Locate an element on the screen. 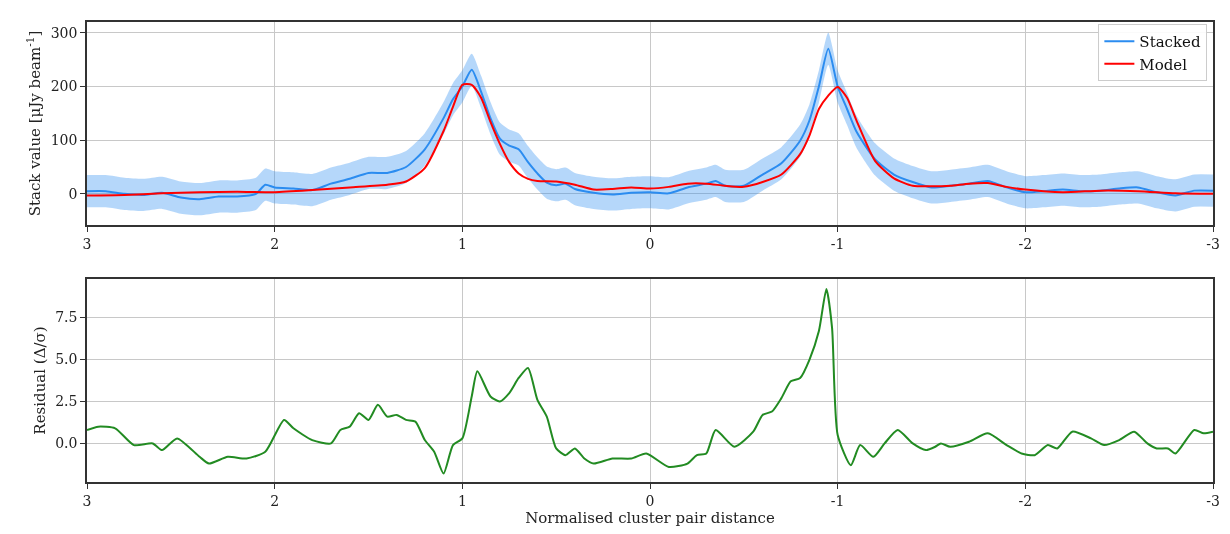  y-tick-label: 300 is located at coordinates (64, 32).